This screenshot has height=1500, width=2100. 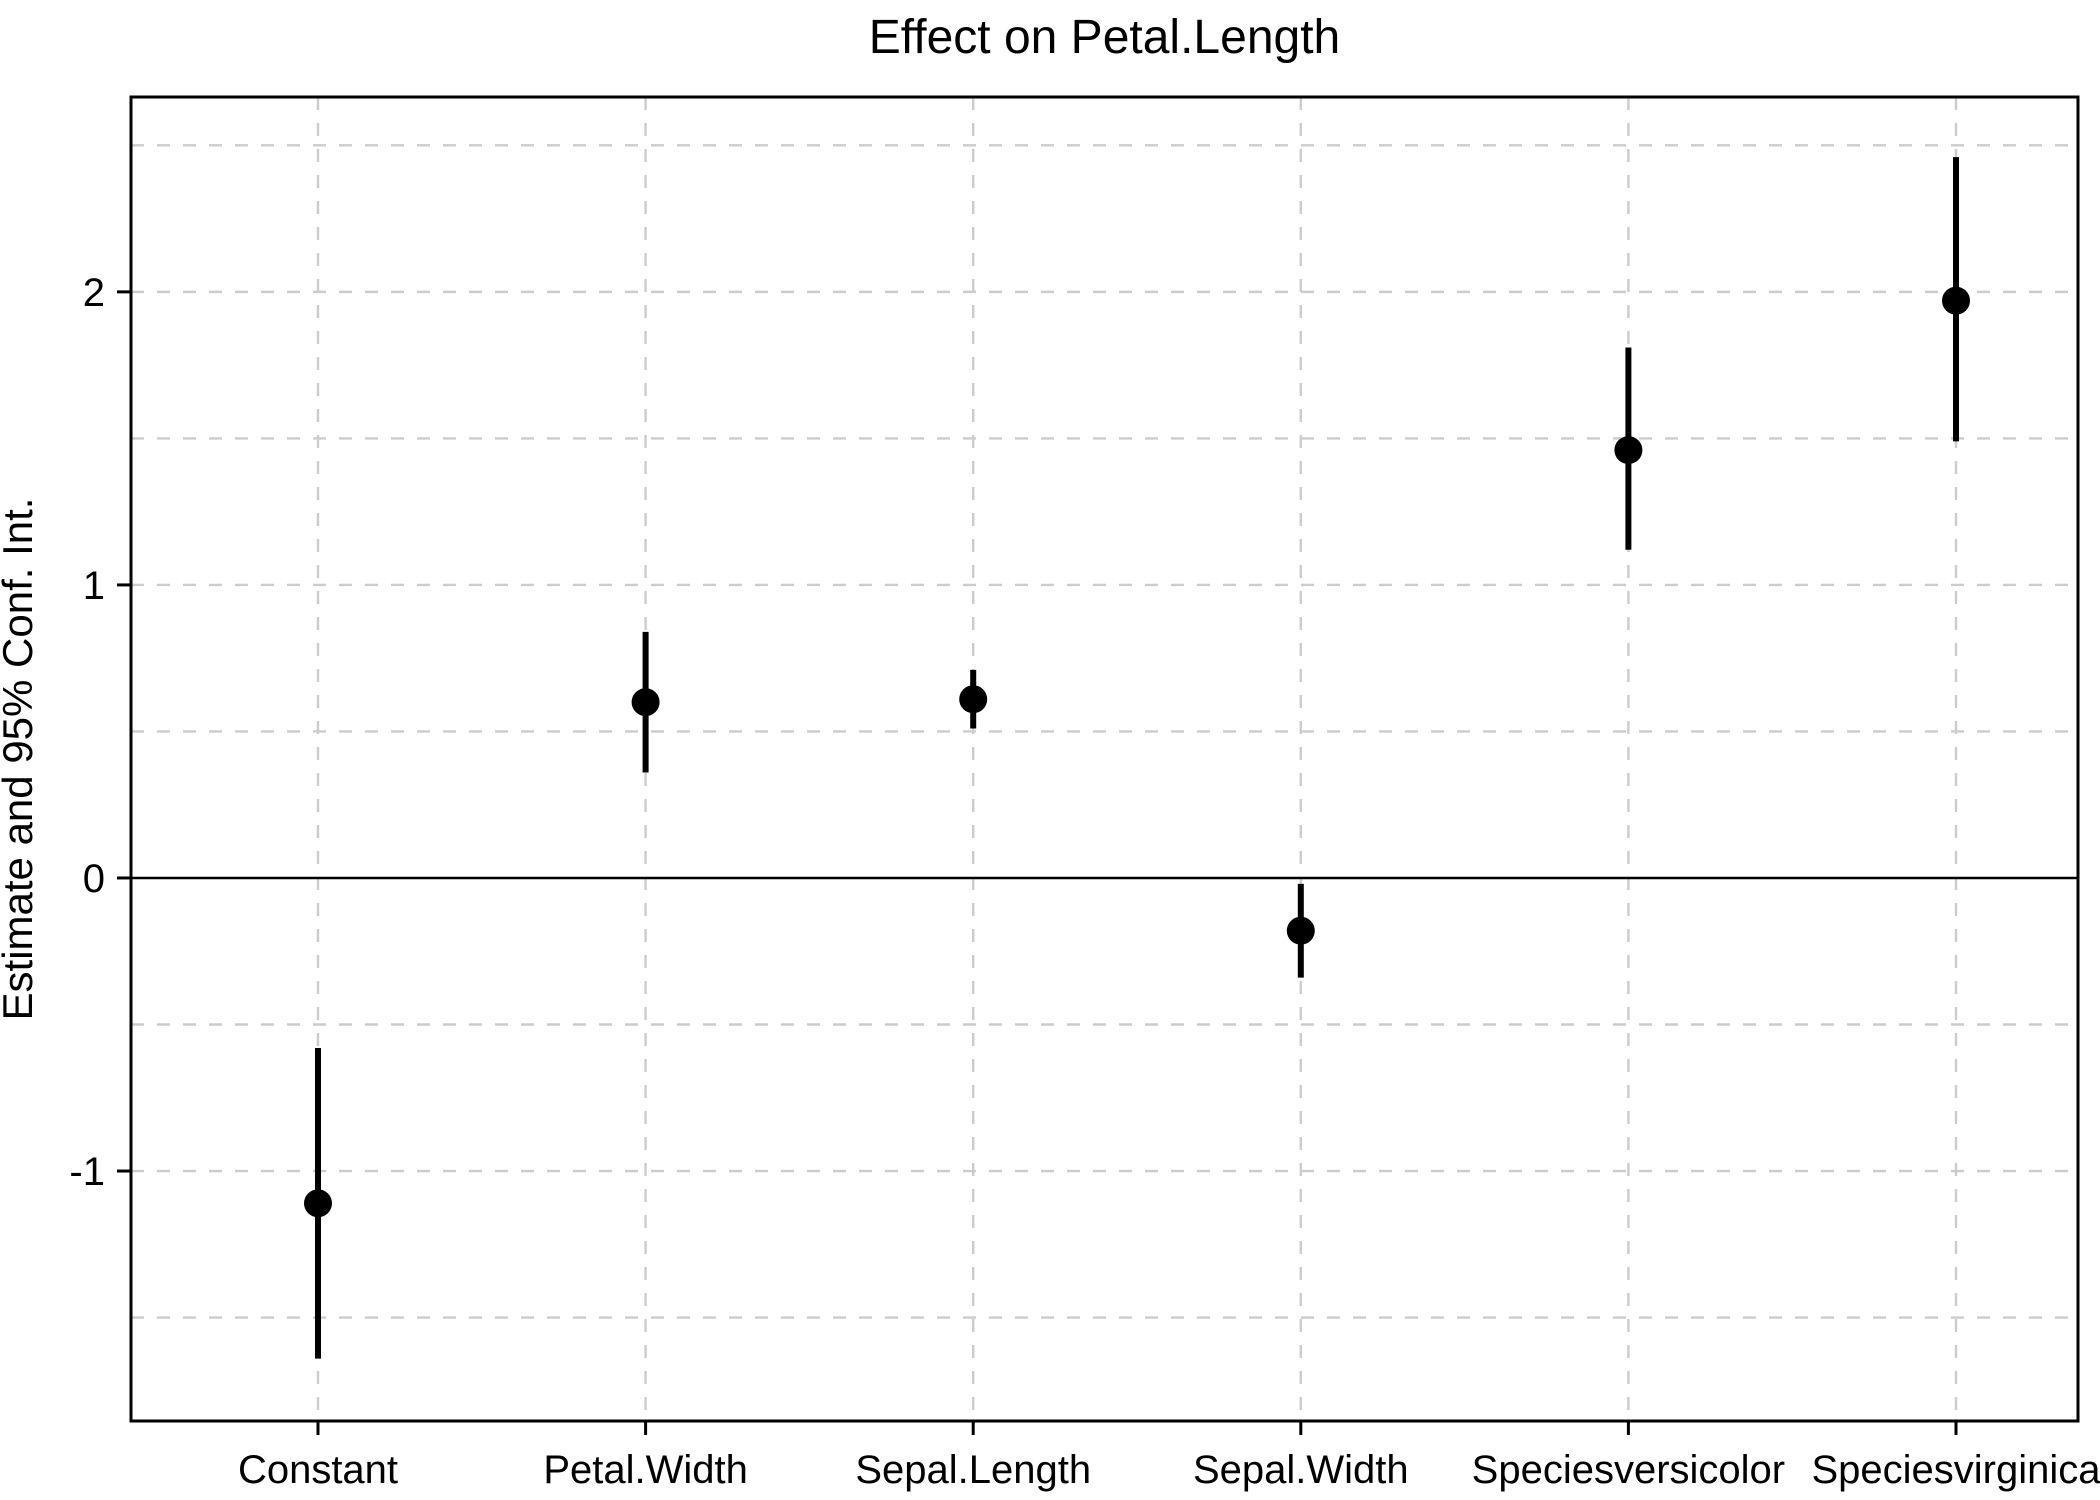 I want to click on y-tick-label: 1, so click(x=94, y=586).